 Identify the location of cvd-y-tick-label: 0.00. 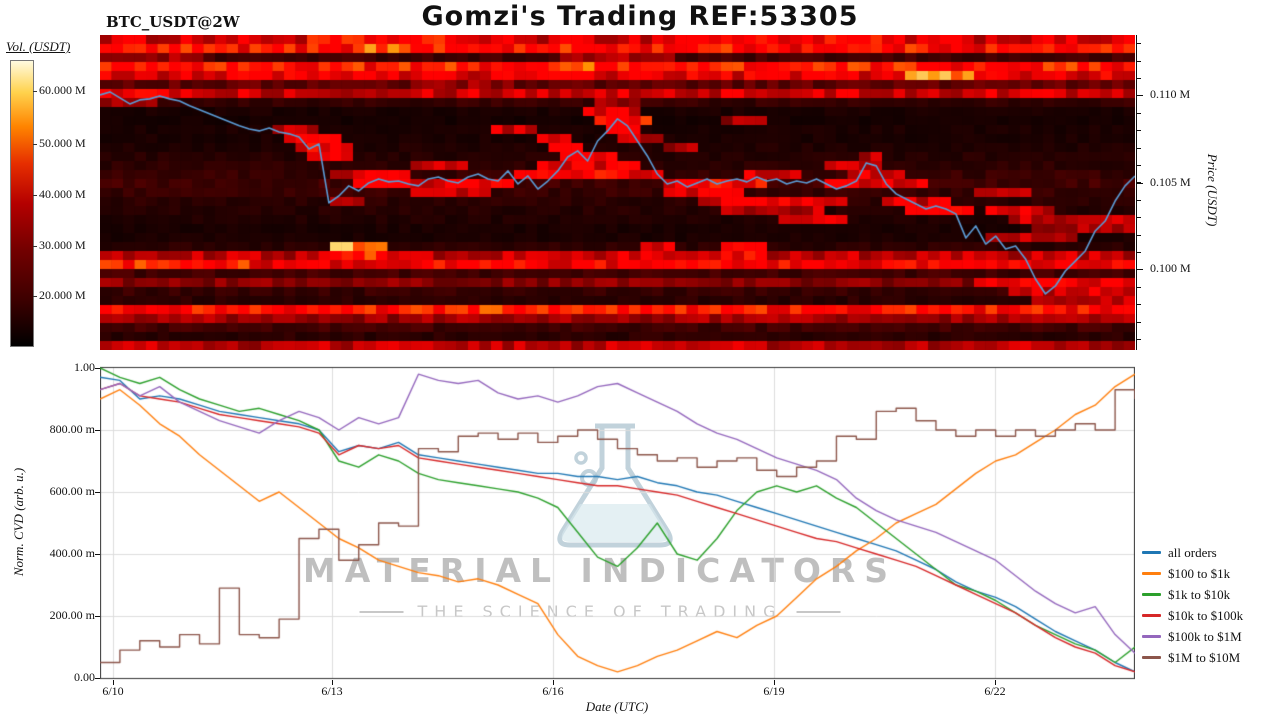
(84, 677).